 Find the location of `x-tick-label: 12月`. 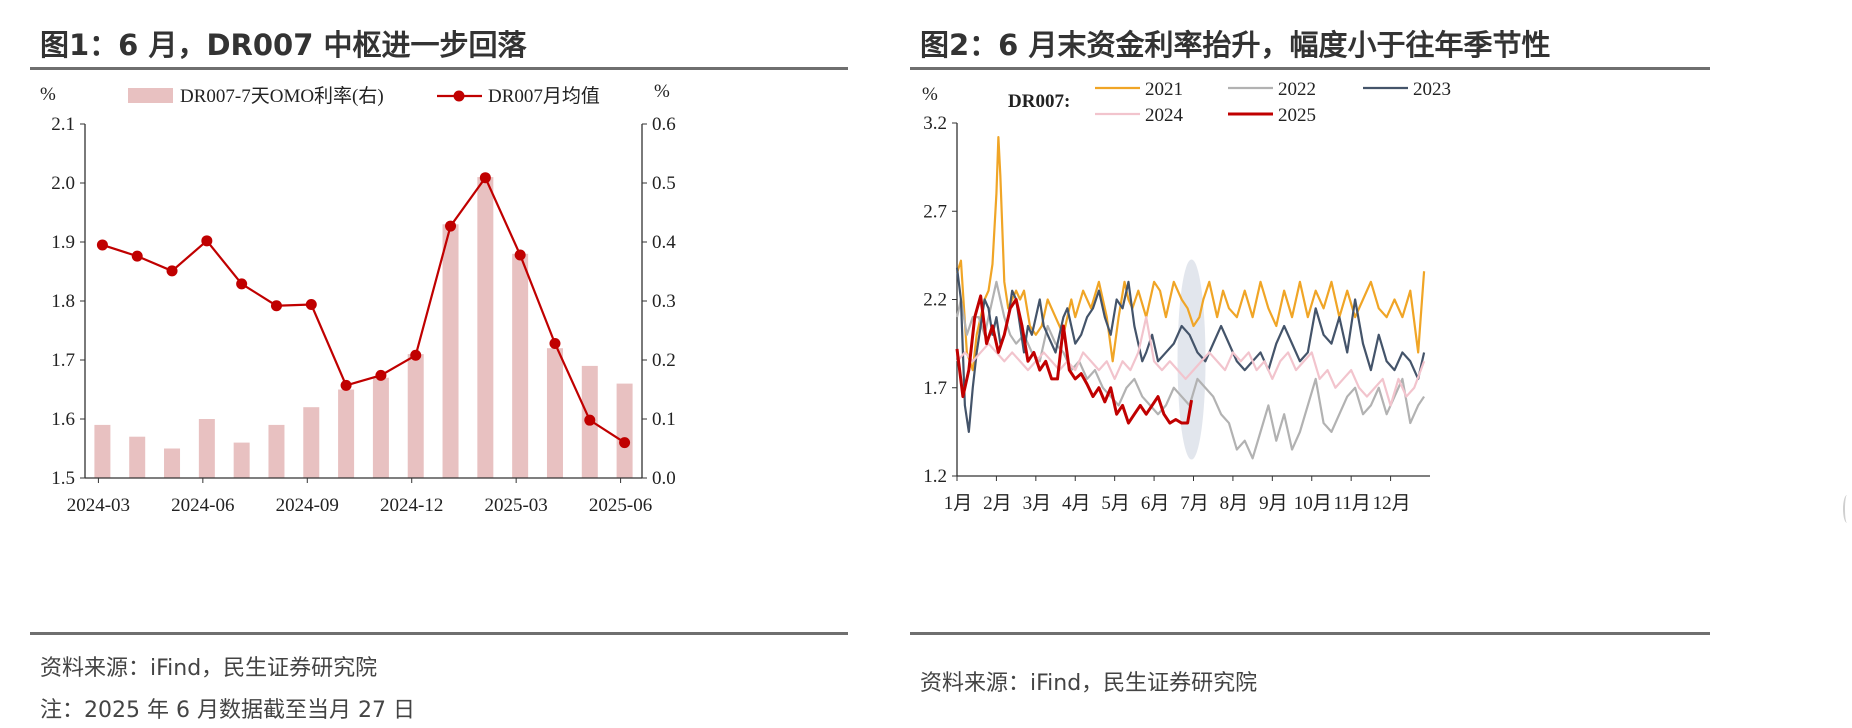

x-tick-label: 12月 is located at coordinates (1392, 503).